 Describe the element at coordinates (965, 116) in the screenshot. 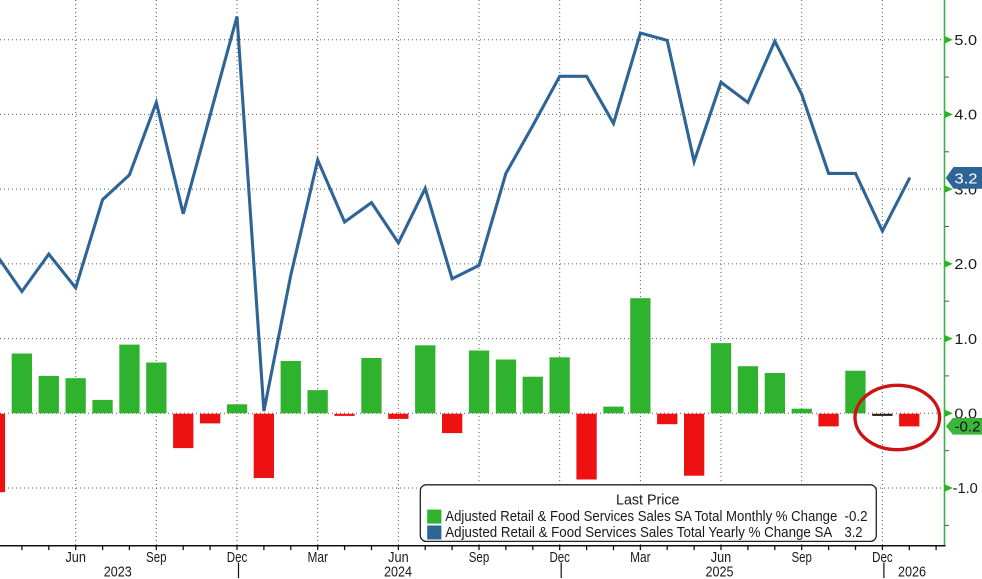

I see `svg-text: 4.0` at that location.